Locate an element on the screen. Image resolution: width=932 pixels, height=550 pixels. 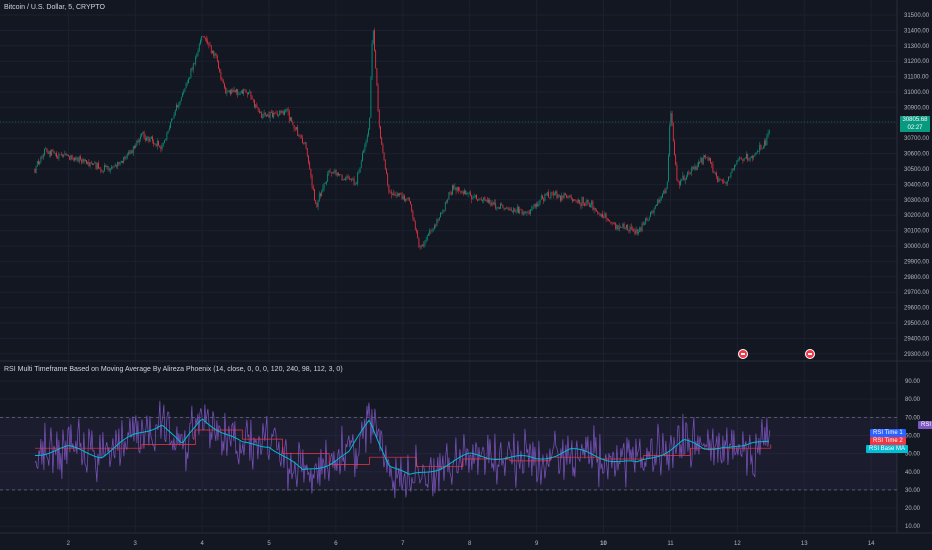
price-axis-label: 30000.00 is located at coordinates (917, 247).